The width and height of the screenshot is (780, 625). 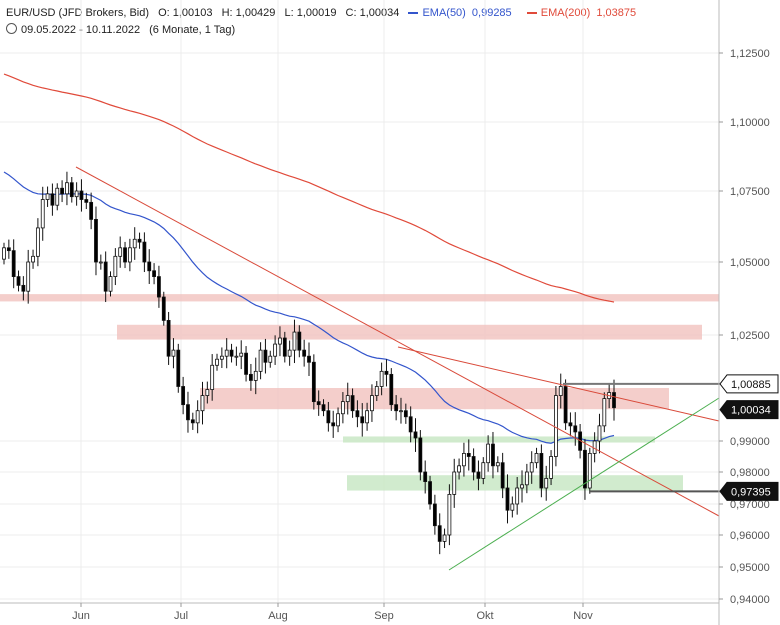 I want to click on time-tick-label: Nov, so click(x=583, y=616).